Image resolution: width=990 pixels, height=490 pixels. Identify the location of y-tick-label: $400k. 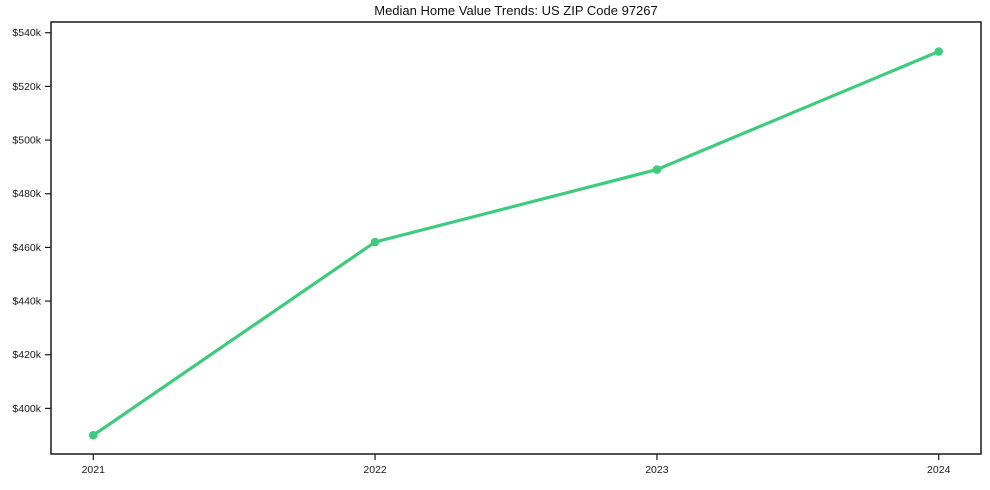
(26, 409).